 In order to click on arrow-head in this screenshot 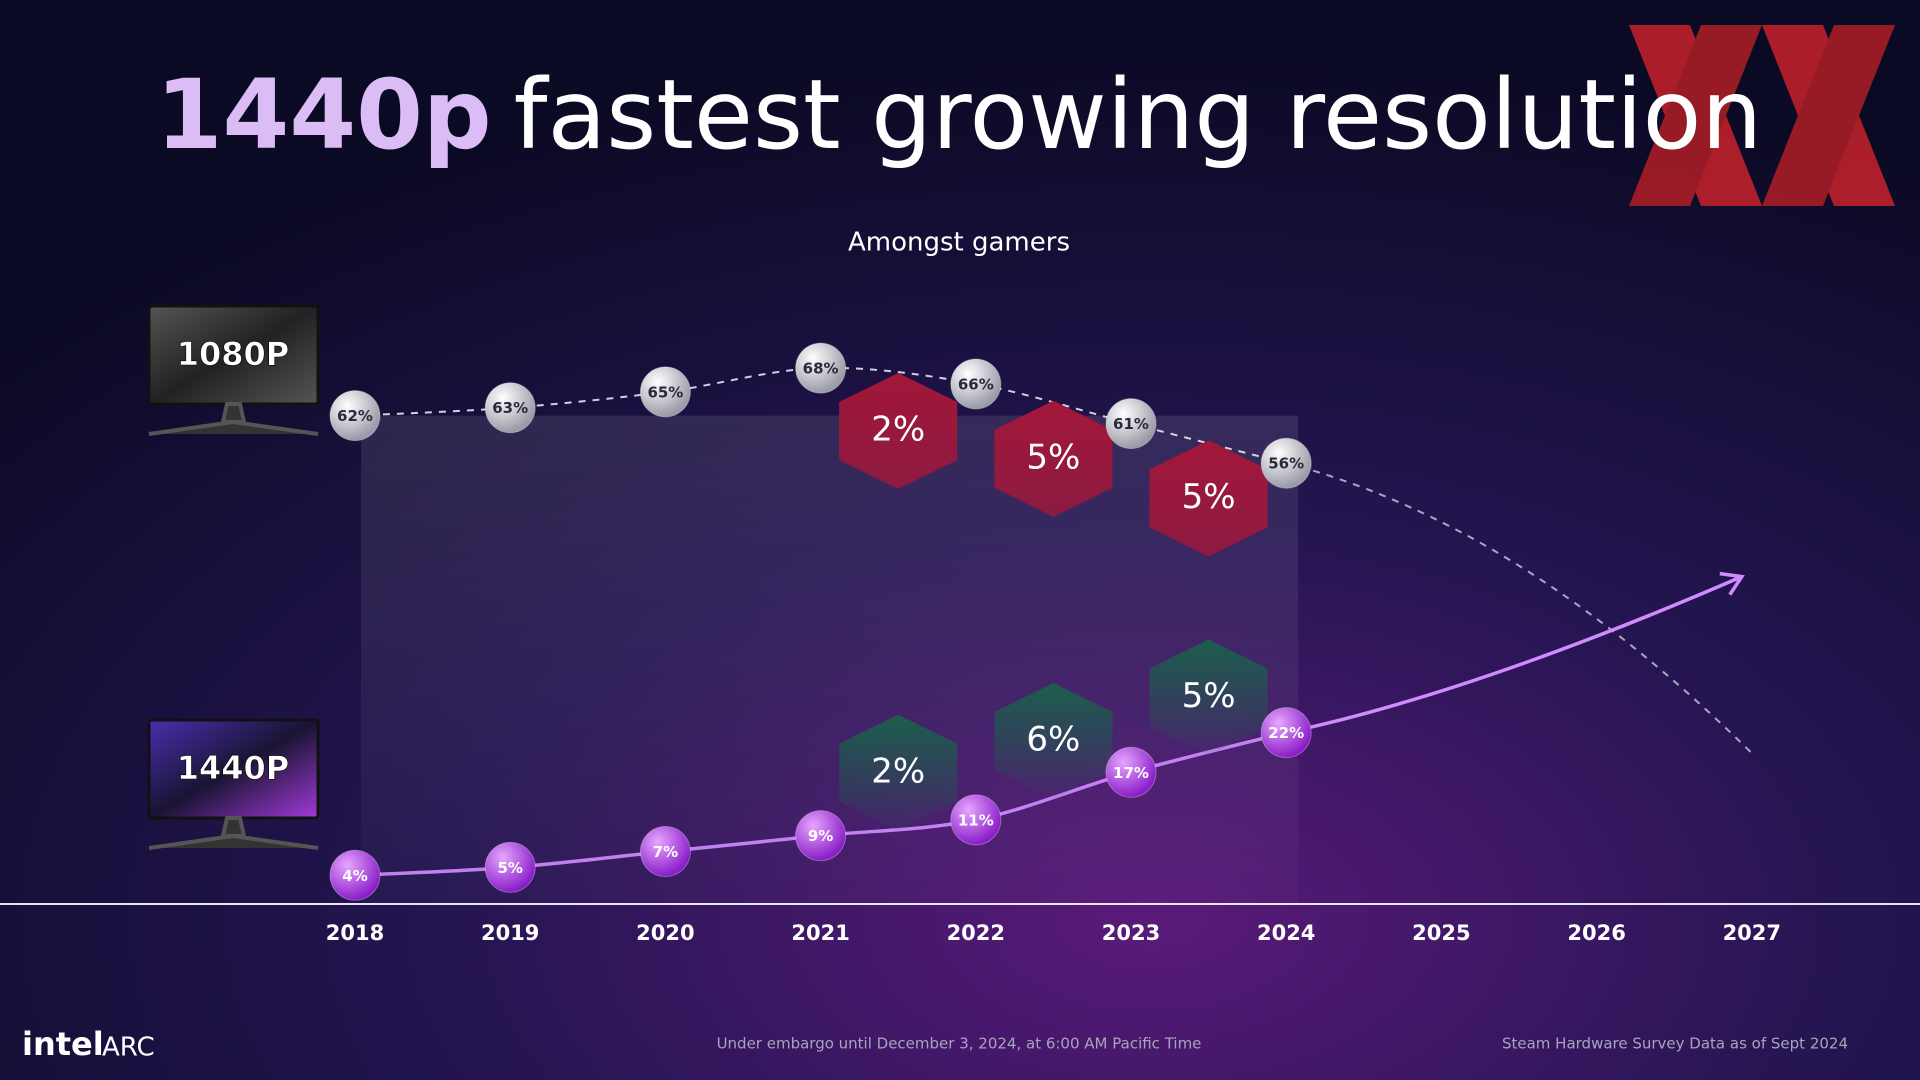, I will do `click(1732, 583)`.